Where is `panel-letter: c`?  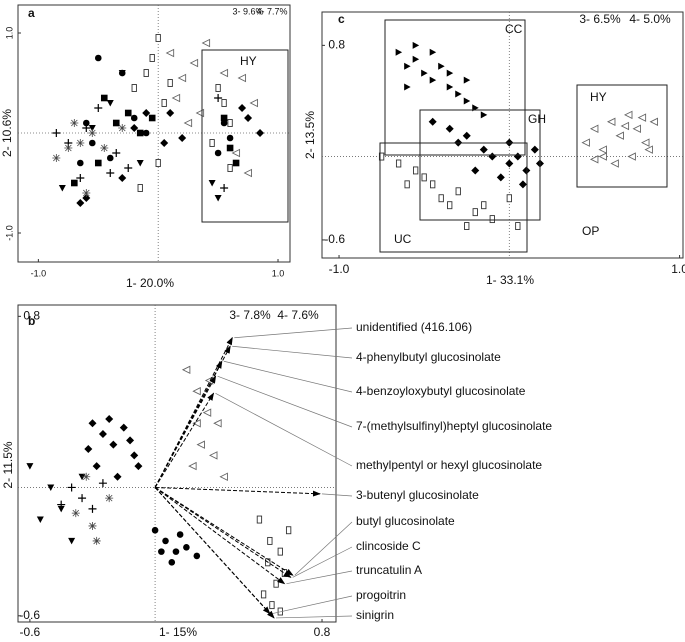
panel-letter: c is located at coordinates (341, 19).